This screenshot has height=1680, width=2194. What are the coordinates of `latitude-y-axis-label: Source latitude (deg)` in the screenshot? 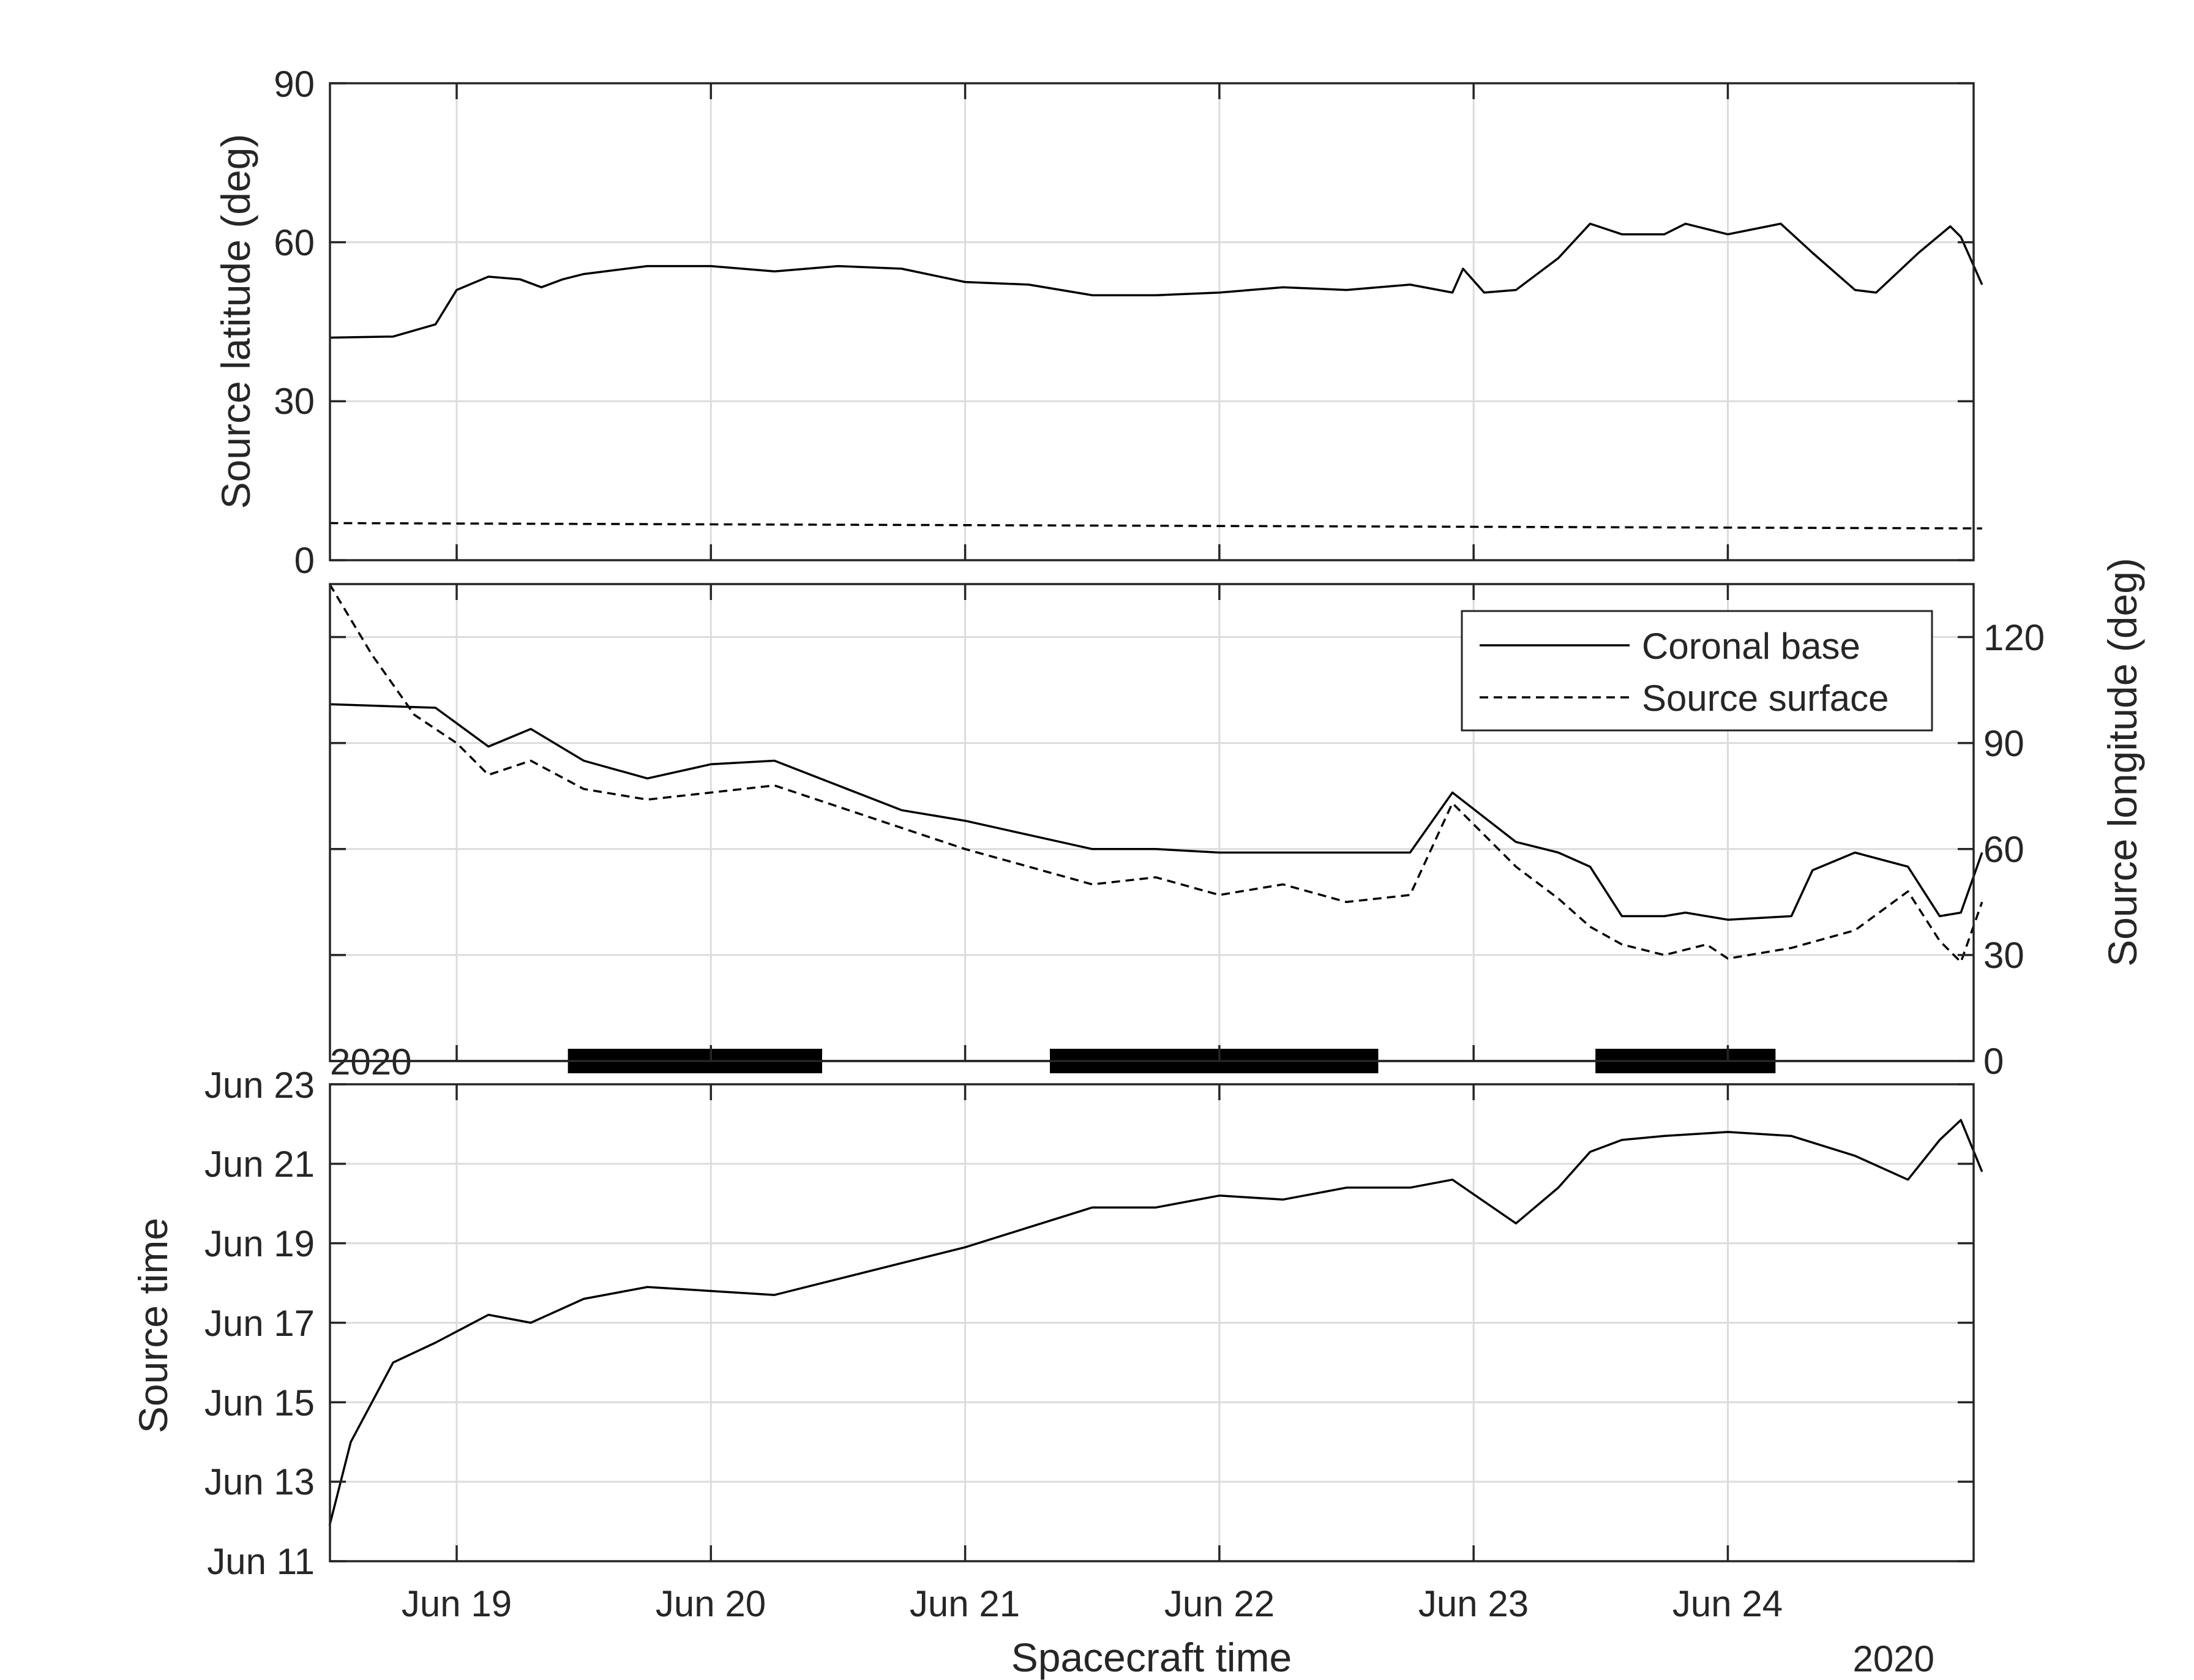 It's located at (236, 321).